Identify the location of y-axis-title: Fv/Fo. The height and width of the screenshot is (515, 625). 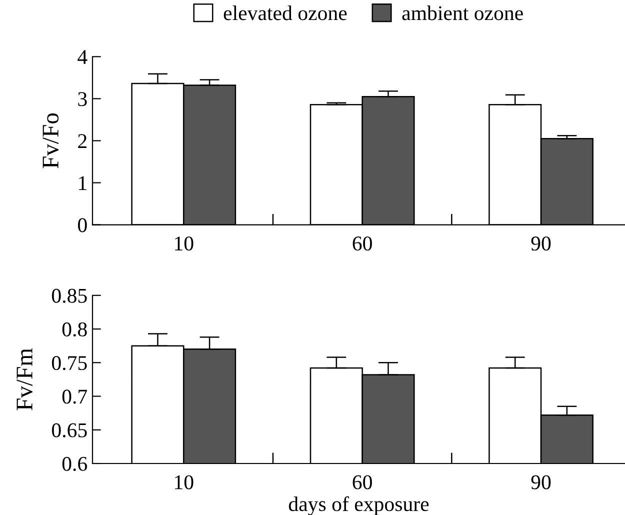
(50, 140).